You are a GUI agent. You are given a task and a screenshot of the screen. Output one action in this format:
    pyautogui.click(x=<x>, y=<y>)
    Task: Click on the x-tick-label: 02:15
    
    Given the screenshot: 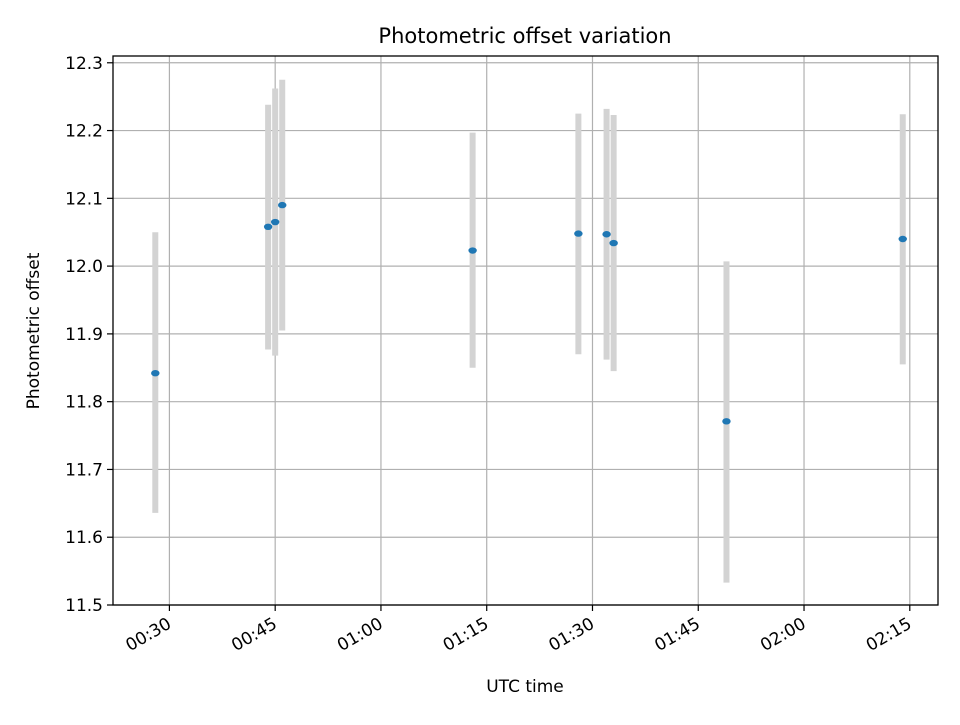 What is the action you would take?
    pyautogui.click(x=889, y=635)
    